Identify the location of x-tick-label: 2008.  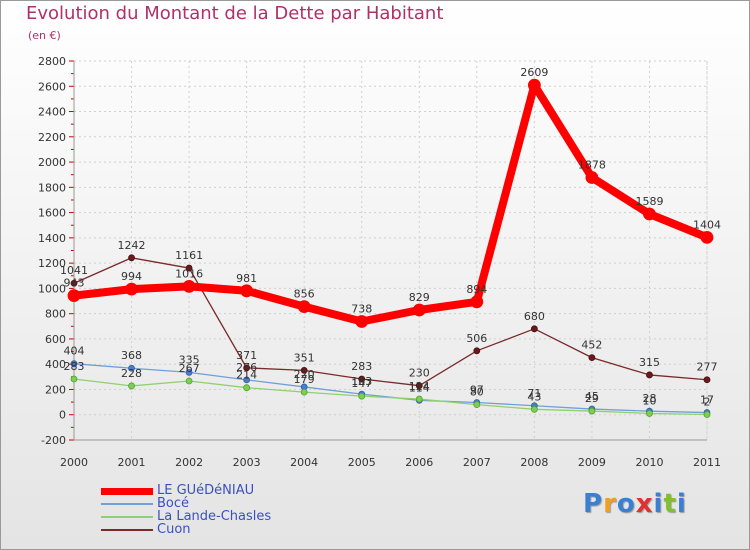
(534, 462).